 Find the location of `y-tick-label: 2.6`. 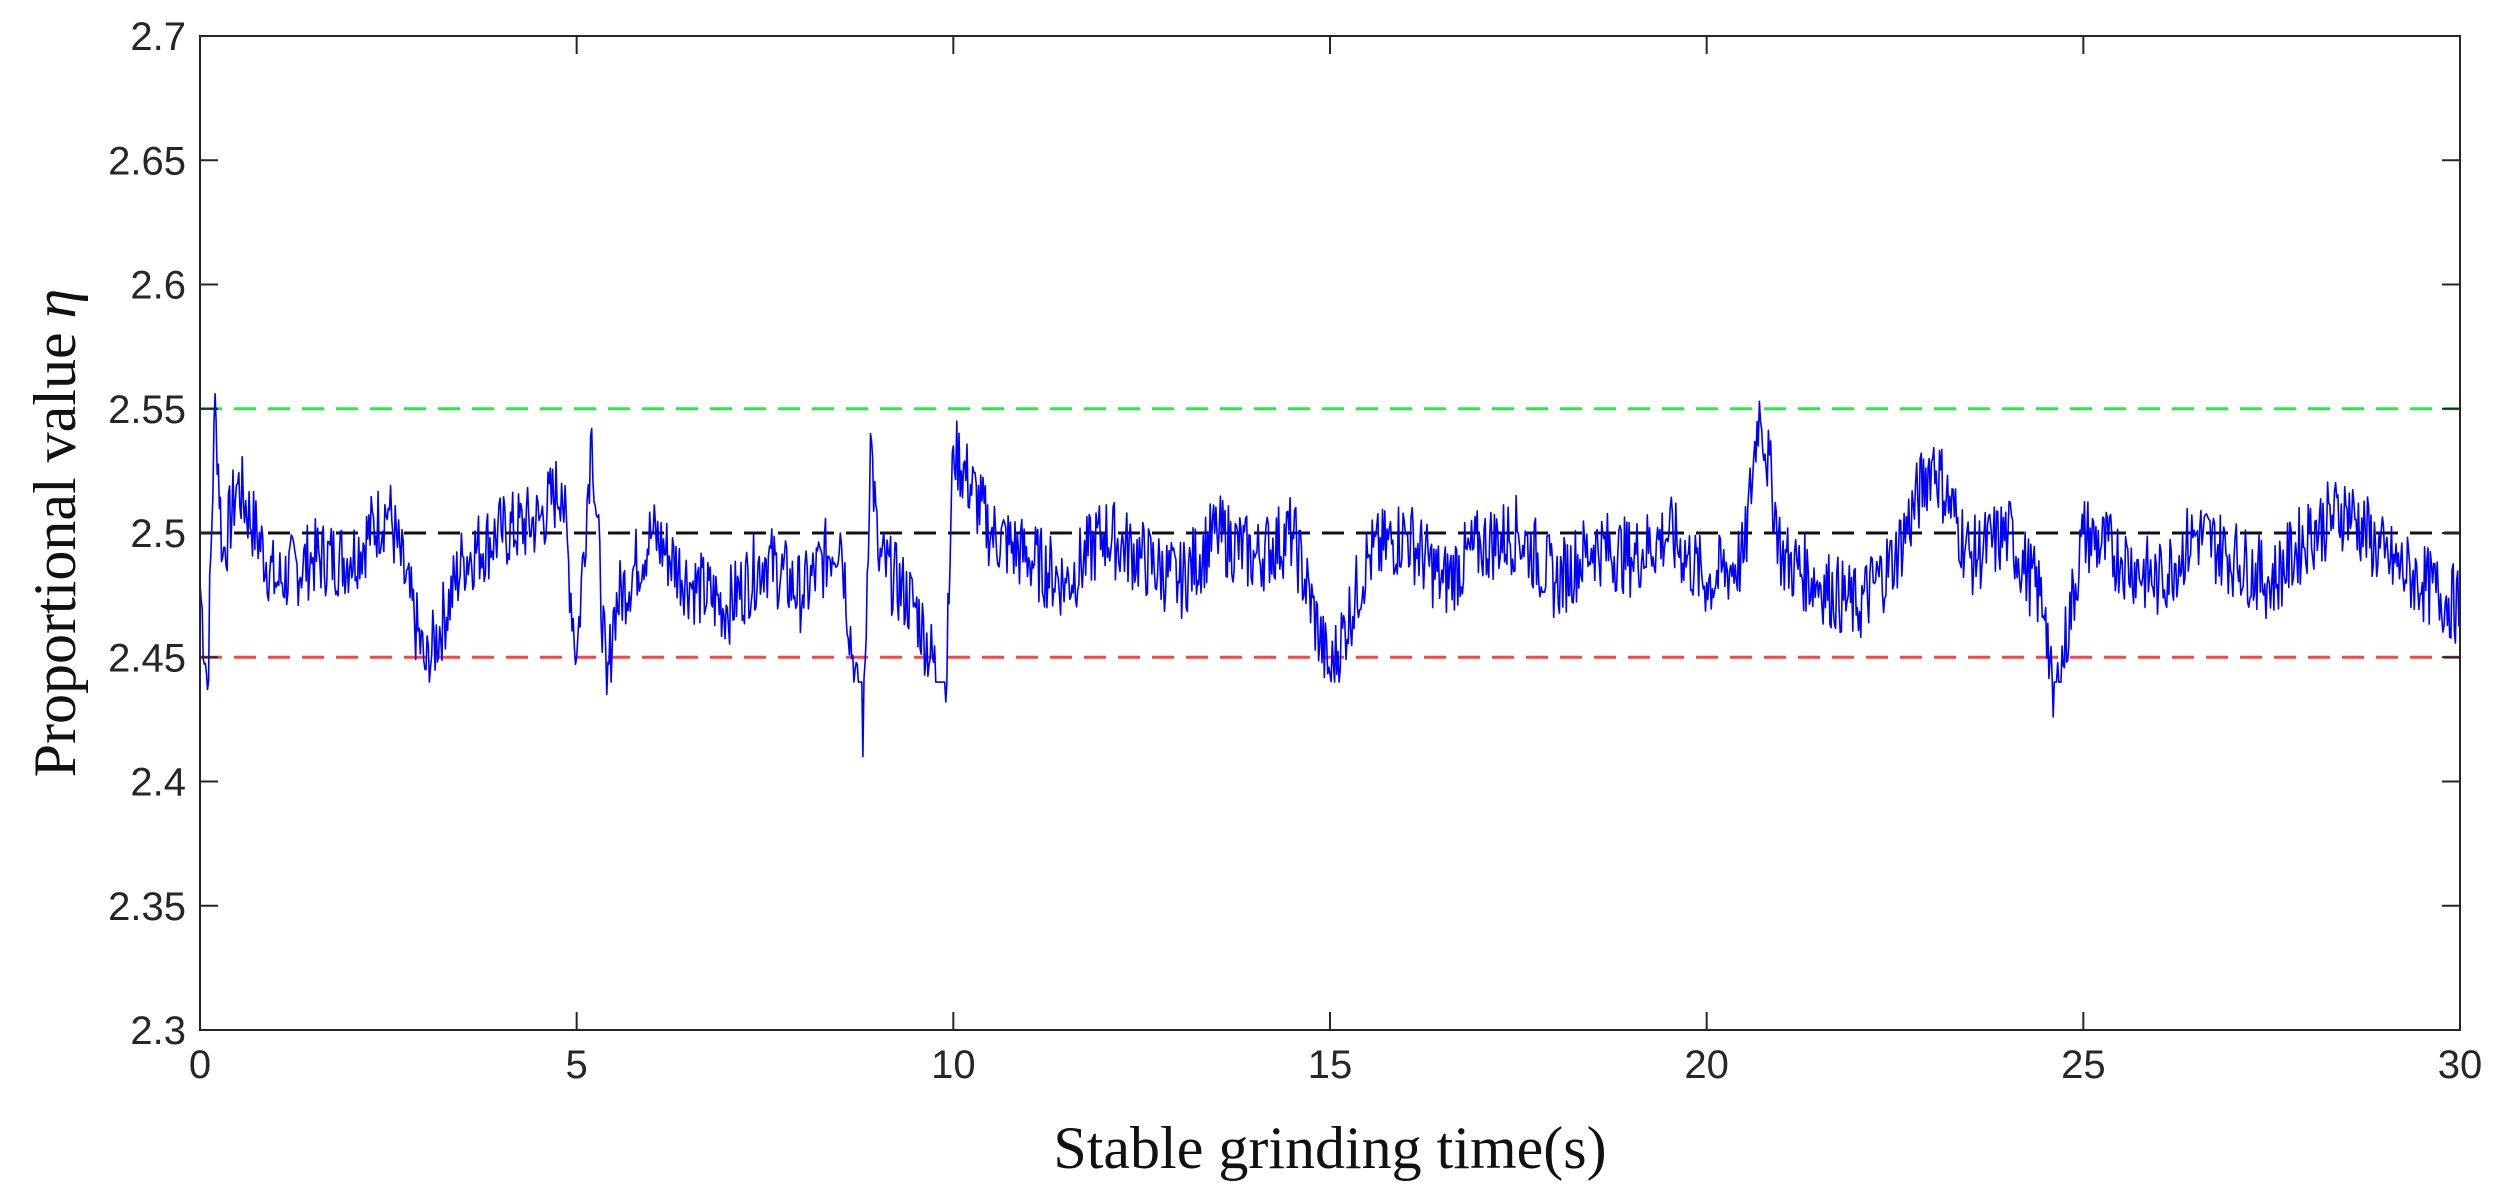

y-tick-label: 2.6 is located at coordinates (158, 286).